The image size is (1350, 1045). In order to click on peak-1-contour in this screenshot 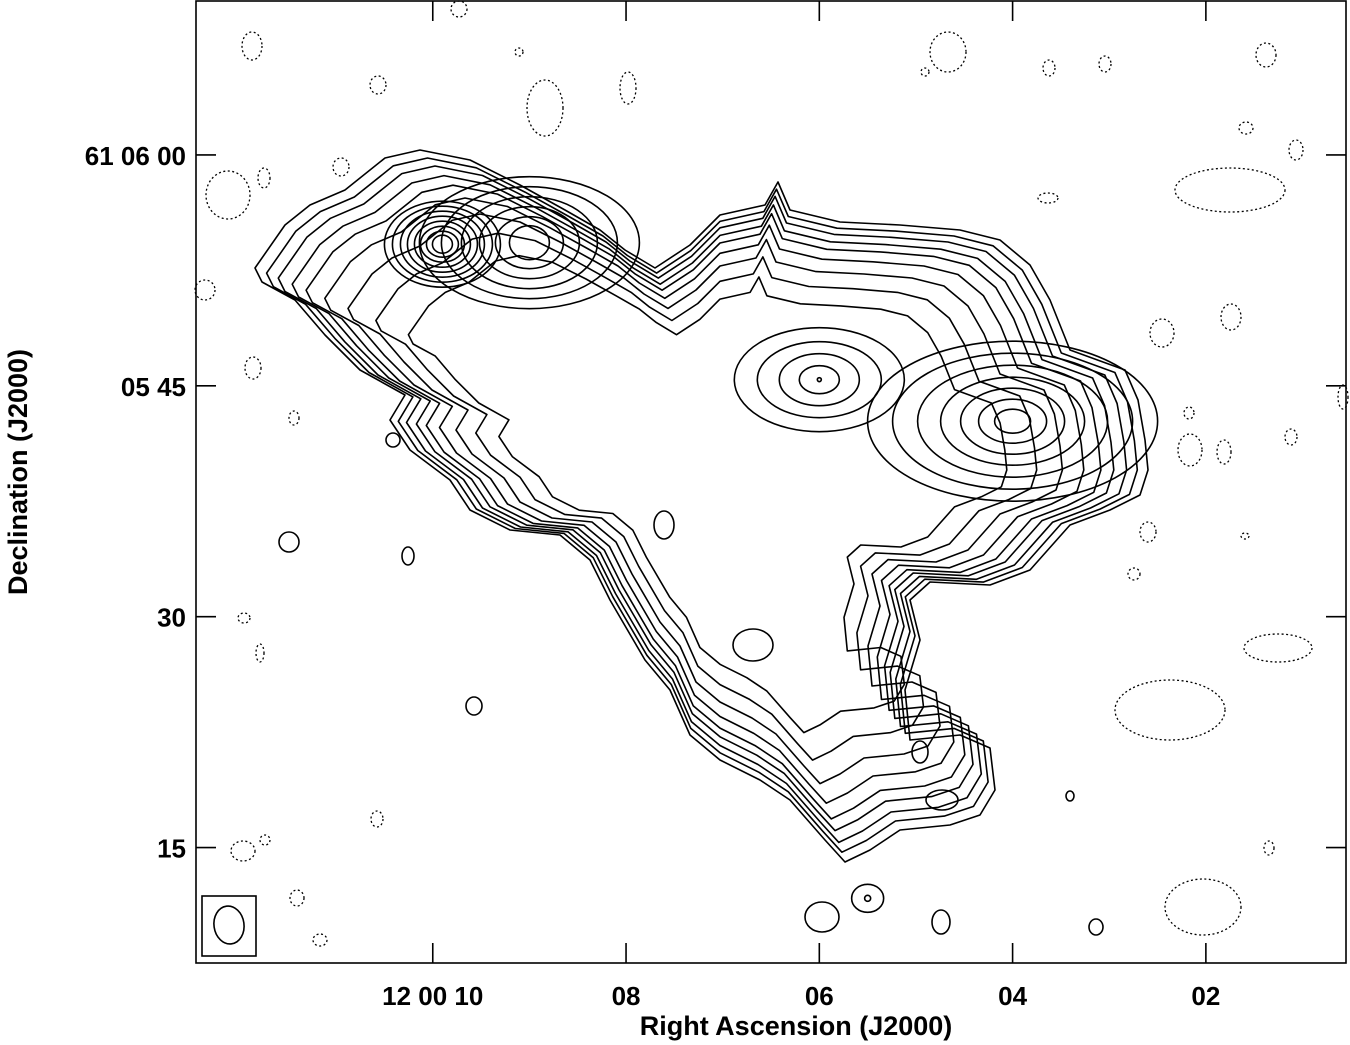, I will do `click(442, 244)`.